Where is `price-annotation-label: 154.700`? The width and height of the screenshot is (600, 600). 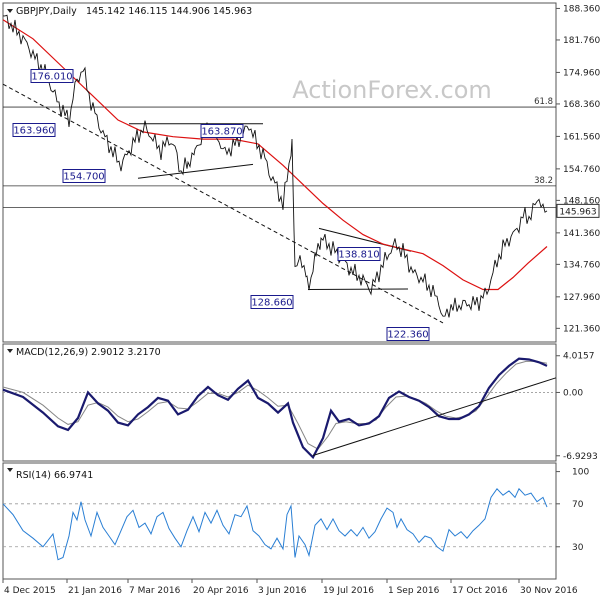 price-annotation-label: 154.700 is located at coordinates (83, 177).